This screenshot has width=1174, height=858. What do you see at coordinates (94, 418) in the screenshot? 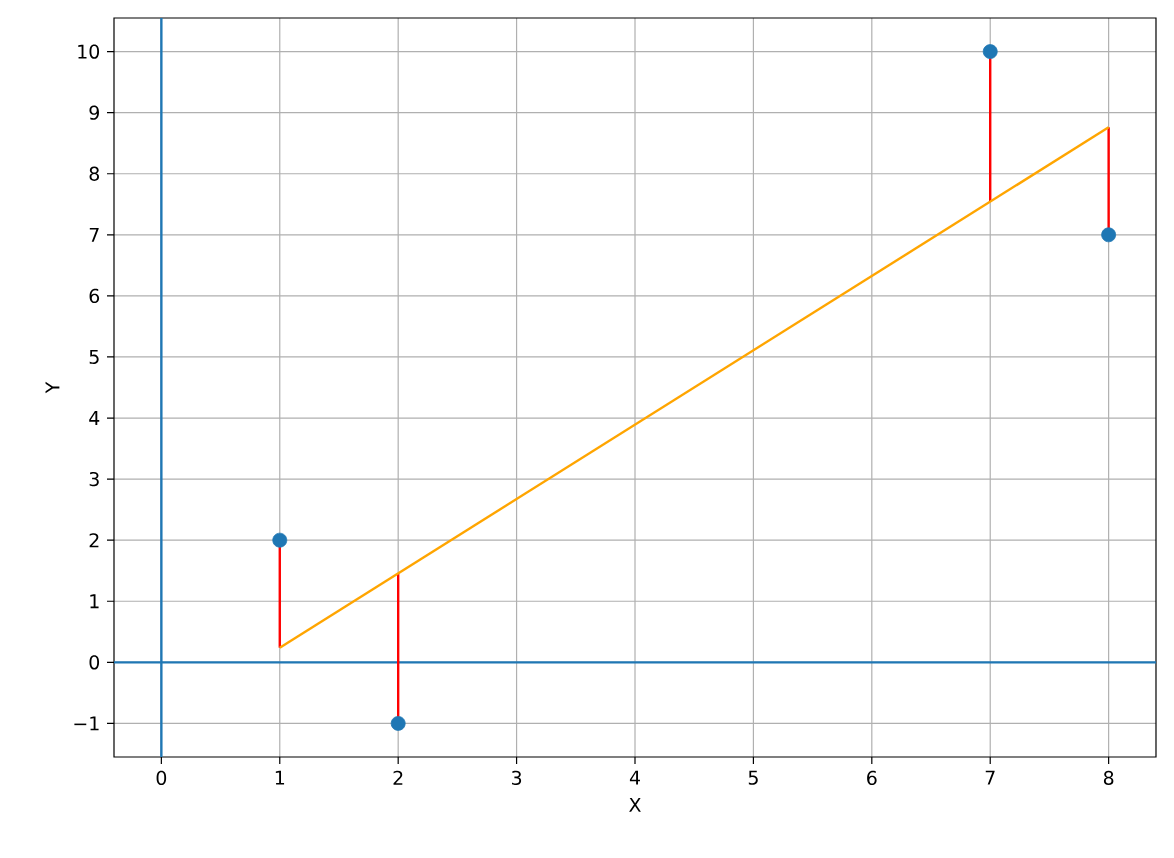
I see `y-tick-label: 4` at bounding box center [94, 418].